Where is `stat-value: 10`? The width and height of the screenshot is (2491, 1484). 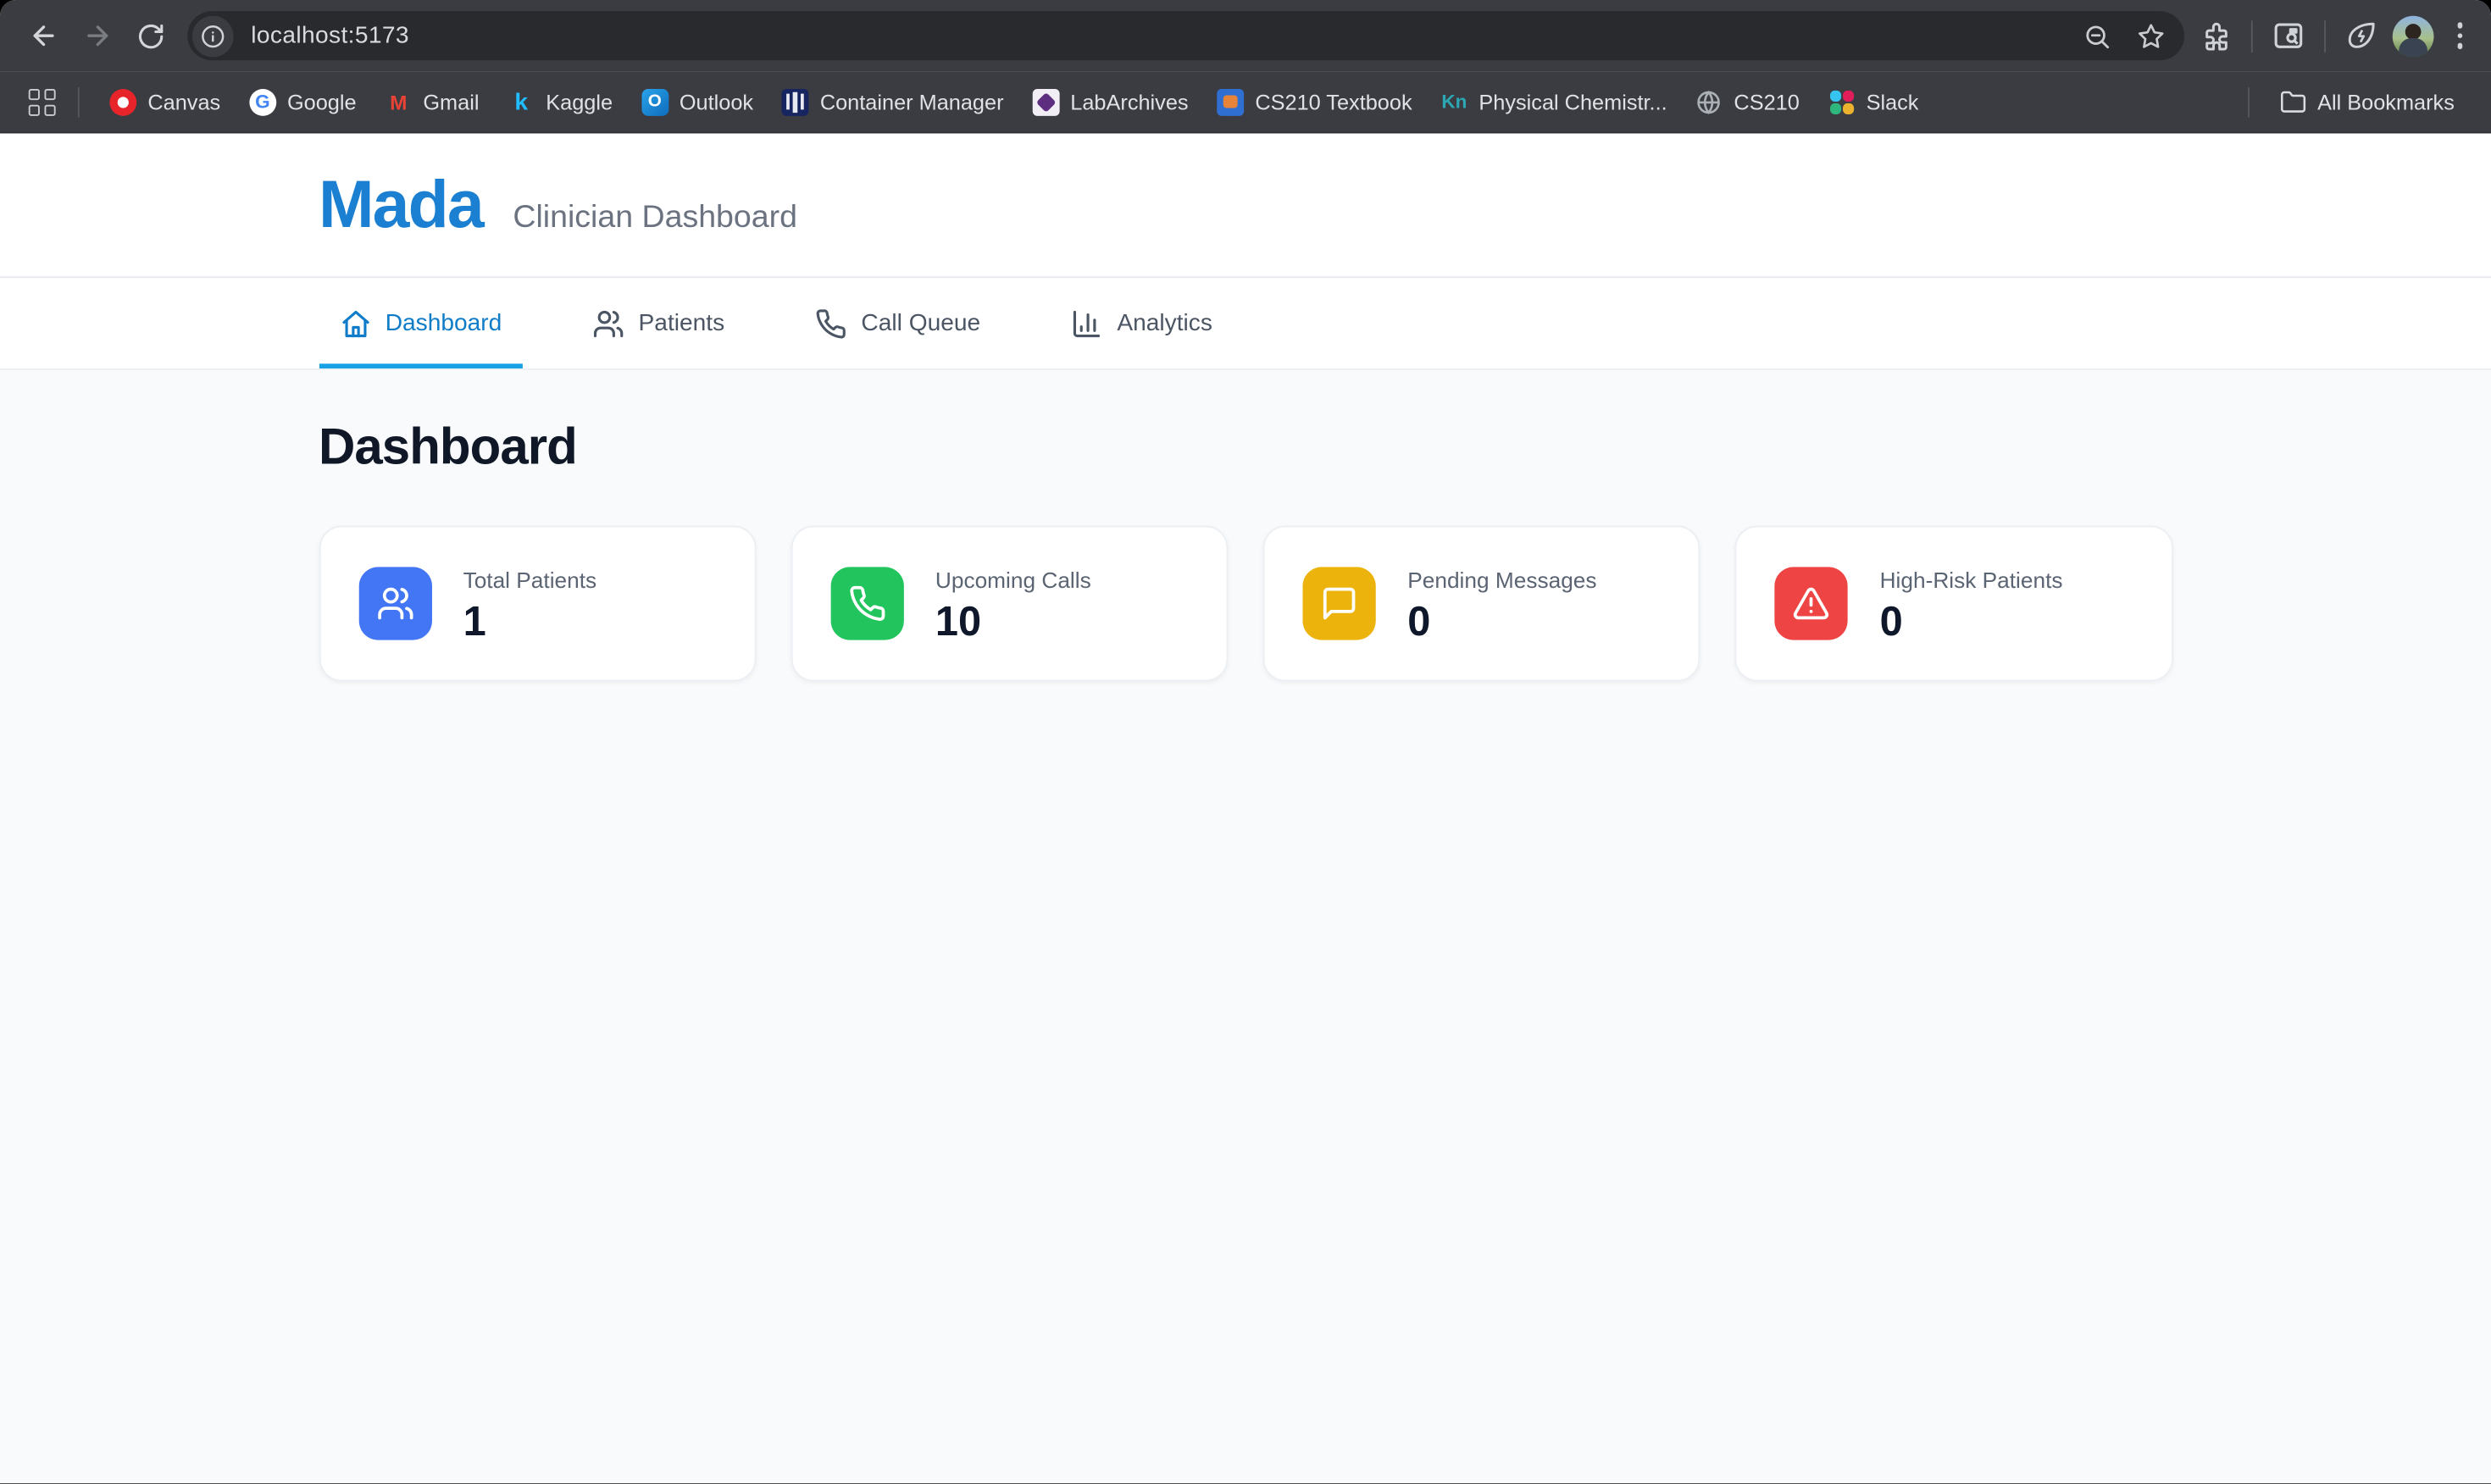
stat-value: 10 is located at coordinates (959, 620).